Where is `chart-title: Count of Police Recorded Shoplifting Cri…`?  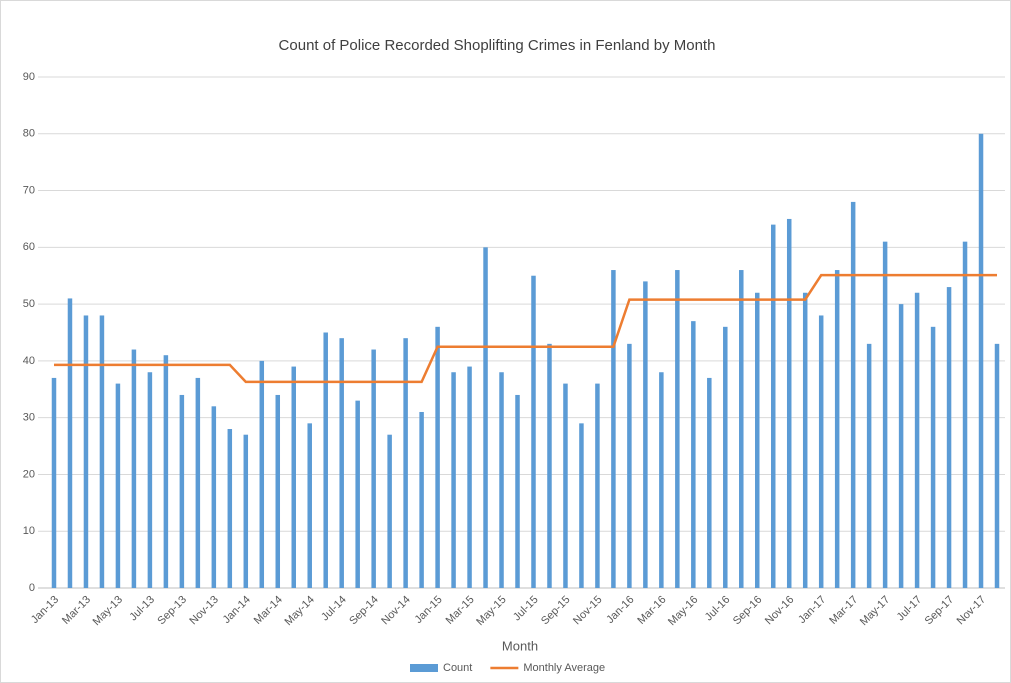
chart-title: Count of Police Recorded Shoplifting Cri… is located at coordinates (497, 45).